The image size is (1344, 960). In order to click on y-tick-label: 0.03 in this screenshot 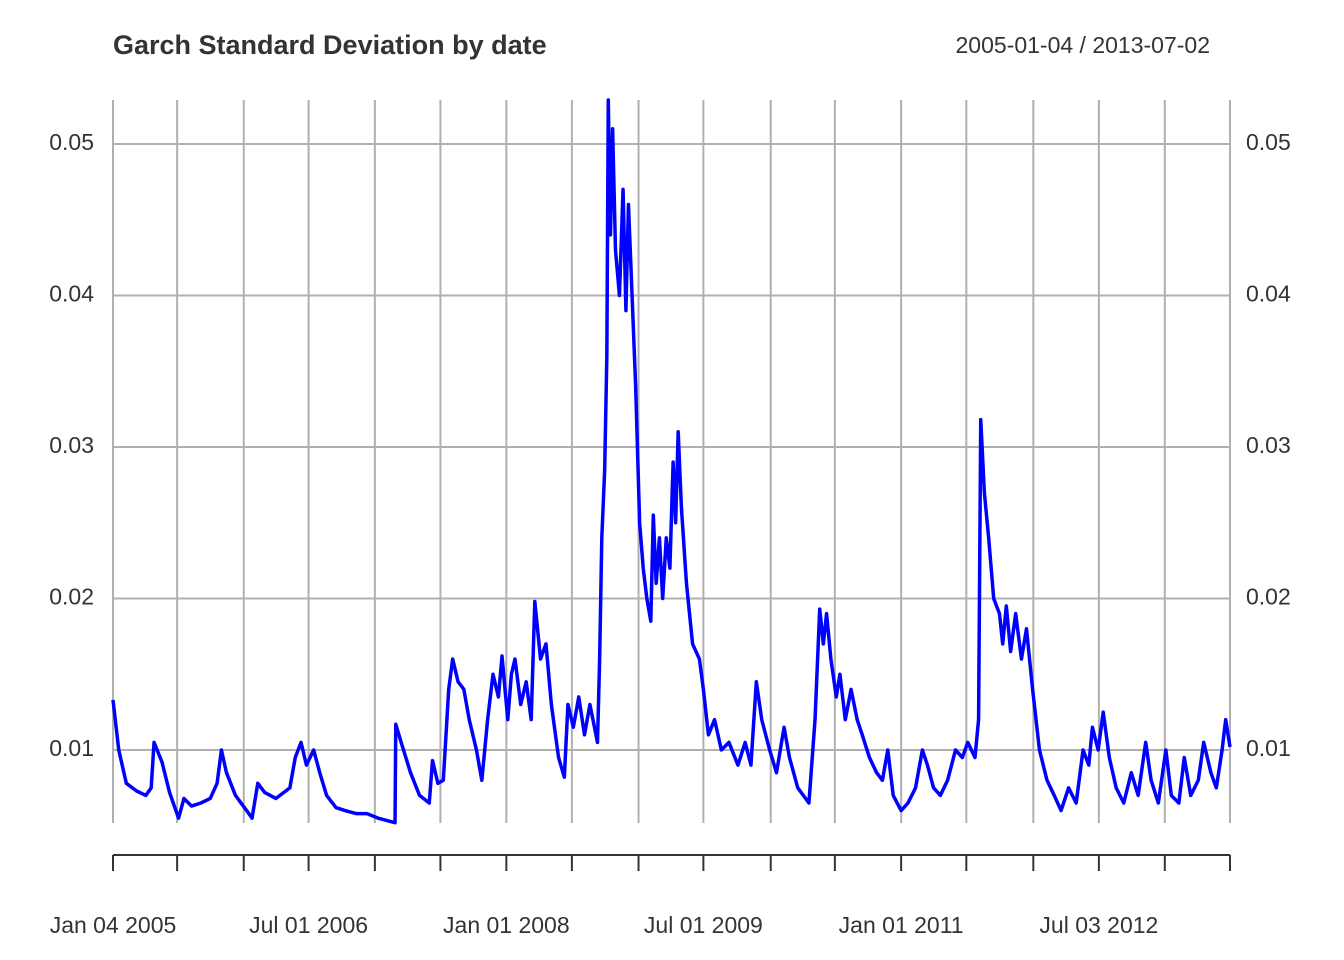, I will do `click(71, 445)`.